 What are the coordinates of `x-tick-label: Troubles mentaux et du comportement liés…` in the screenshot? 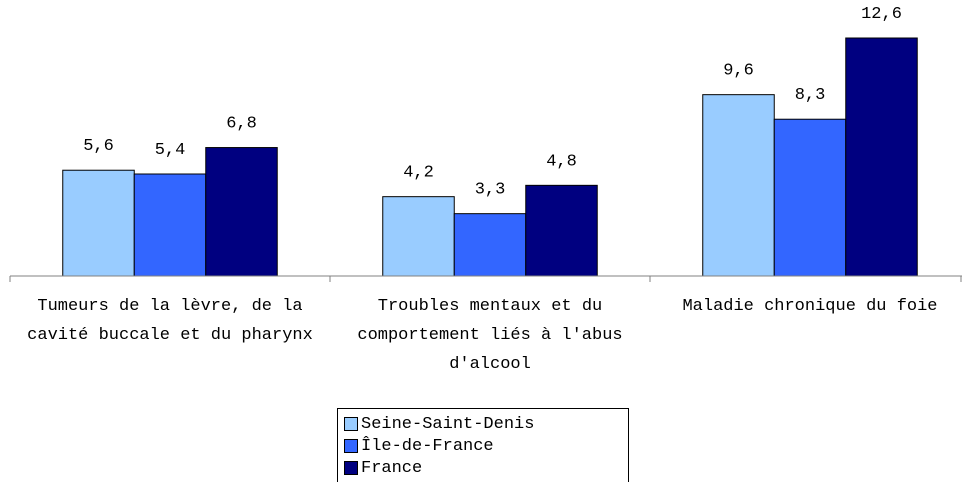 It's located at (490, 335).